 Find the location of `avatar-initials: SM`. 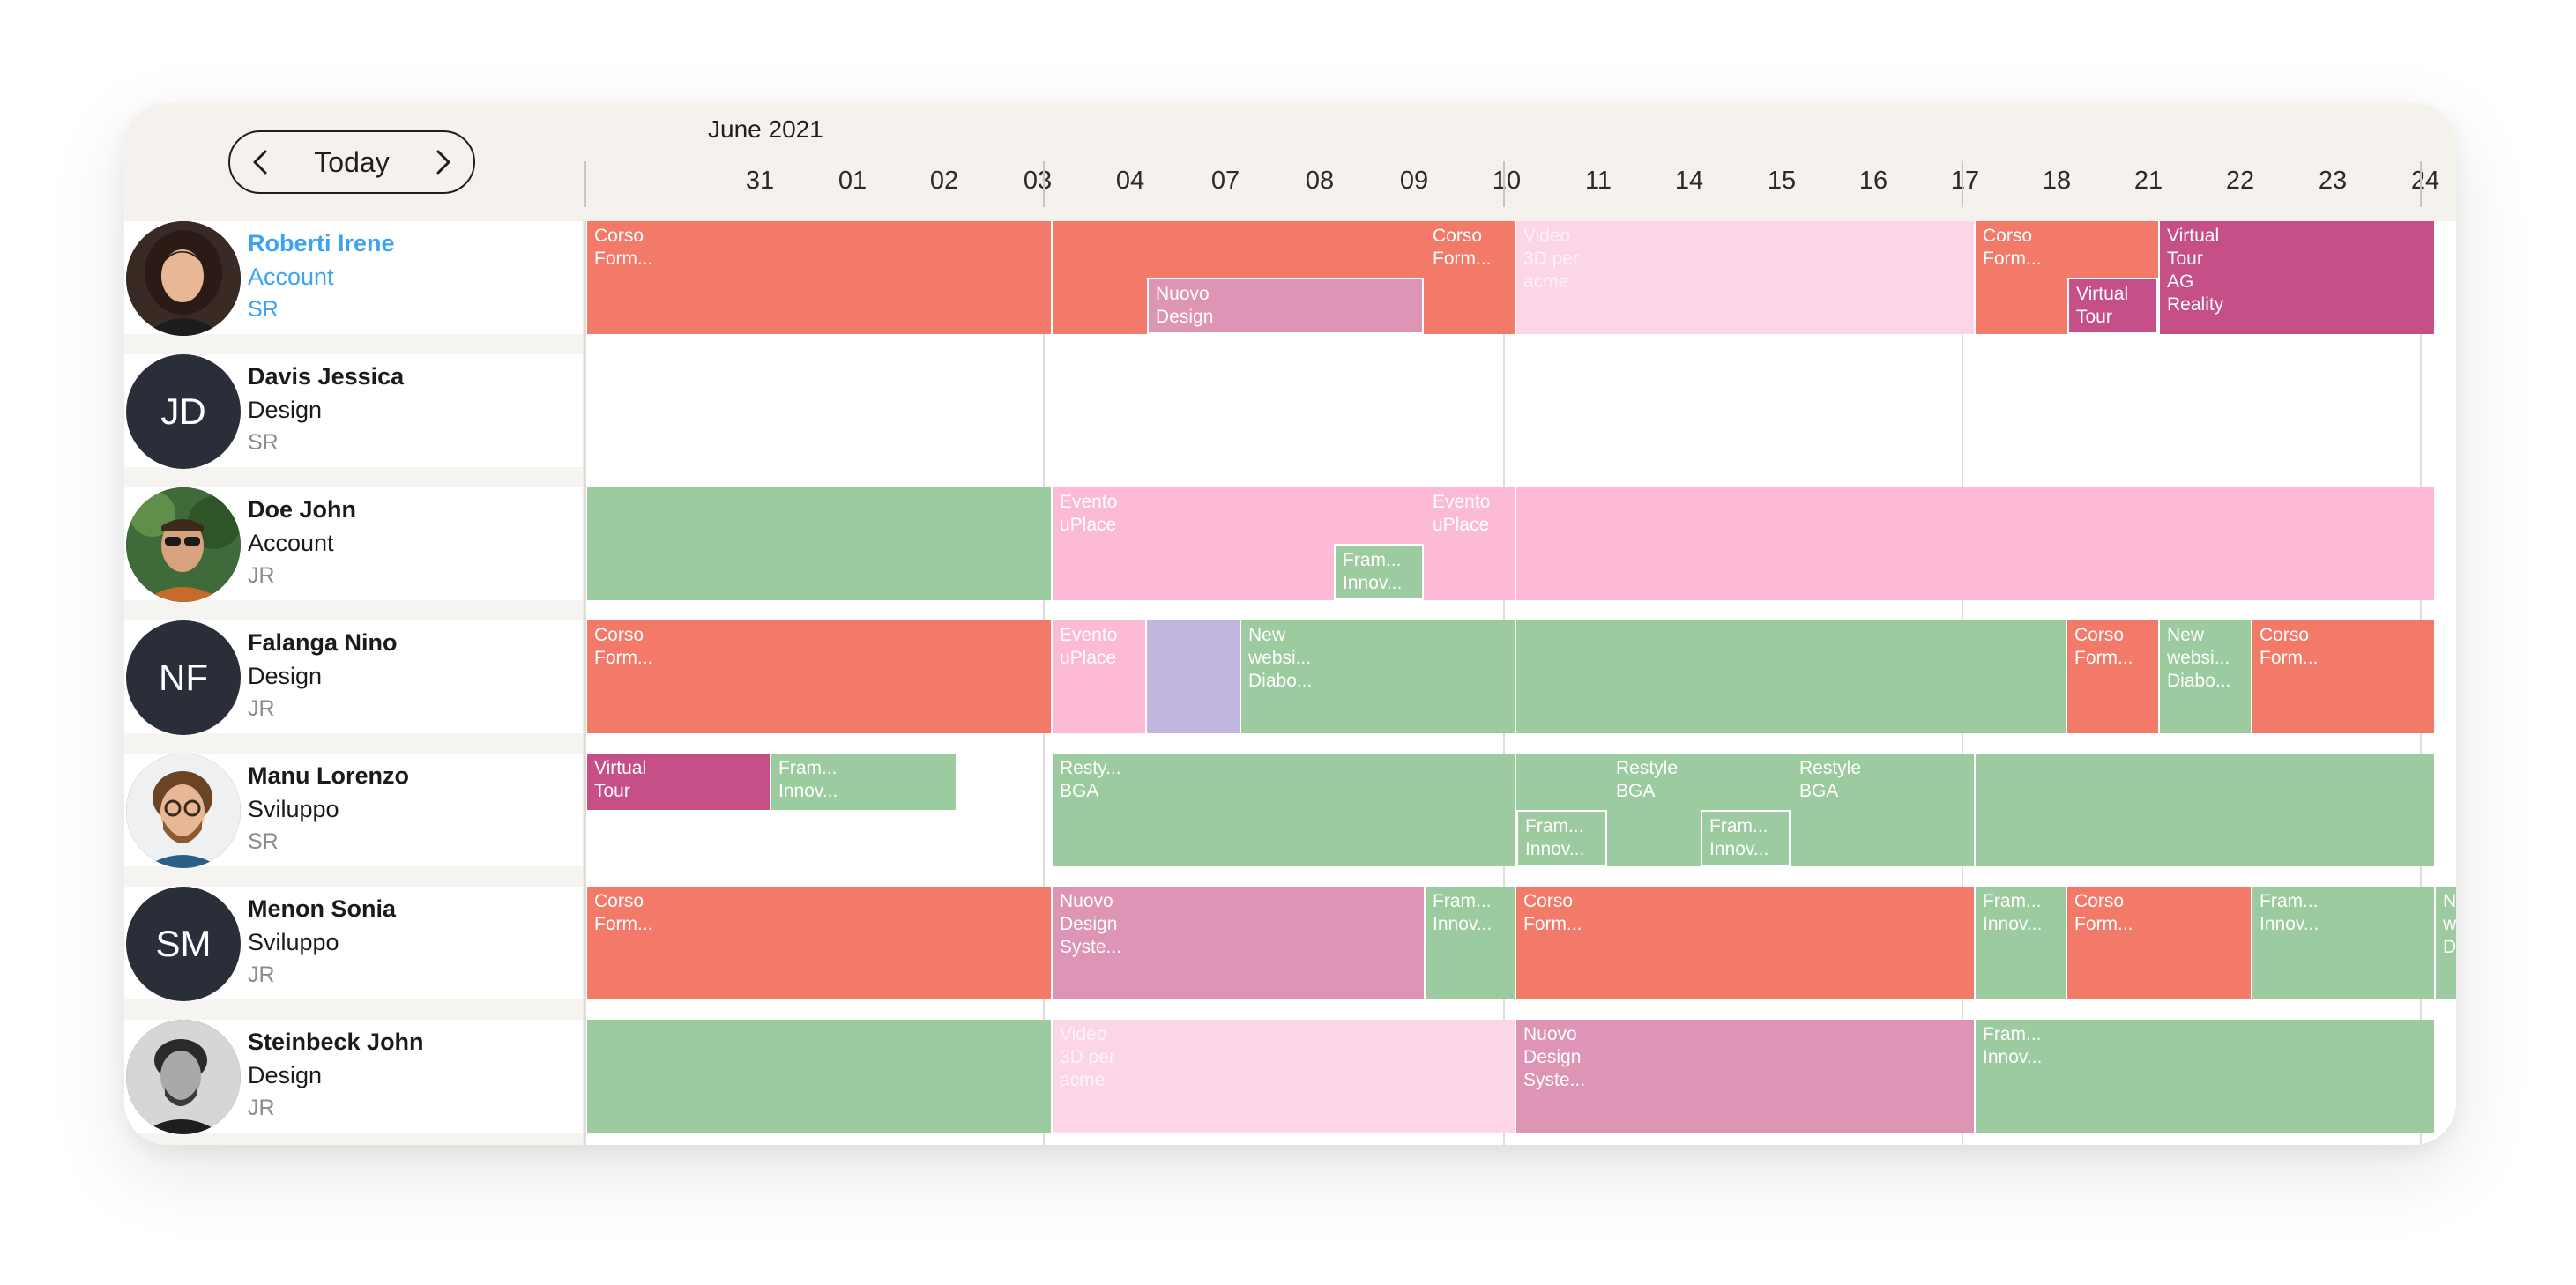

avatar-initials: SM is located at coordinates (183, 944).